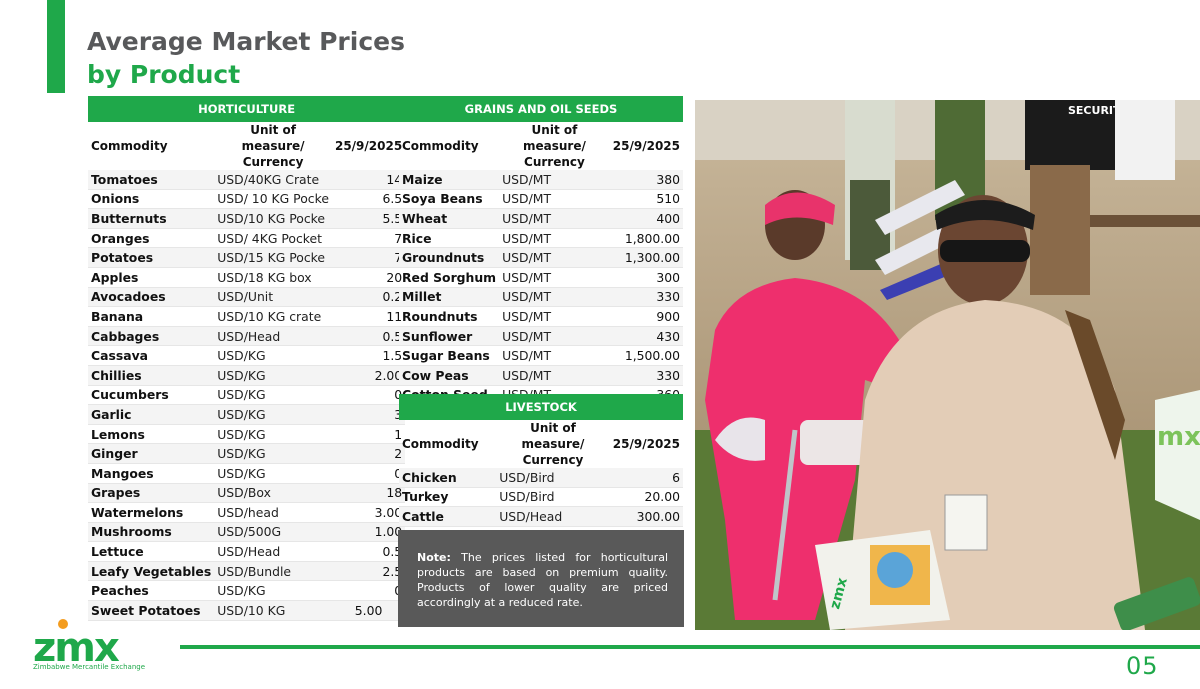  Describe the element at coordinates (368, 571) in the screenshot. I see `price-cell: 2.5` at that location.